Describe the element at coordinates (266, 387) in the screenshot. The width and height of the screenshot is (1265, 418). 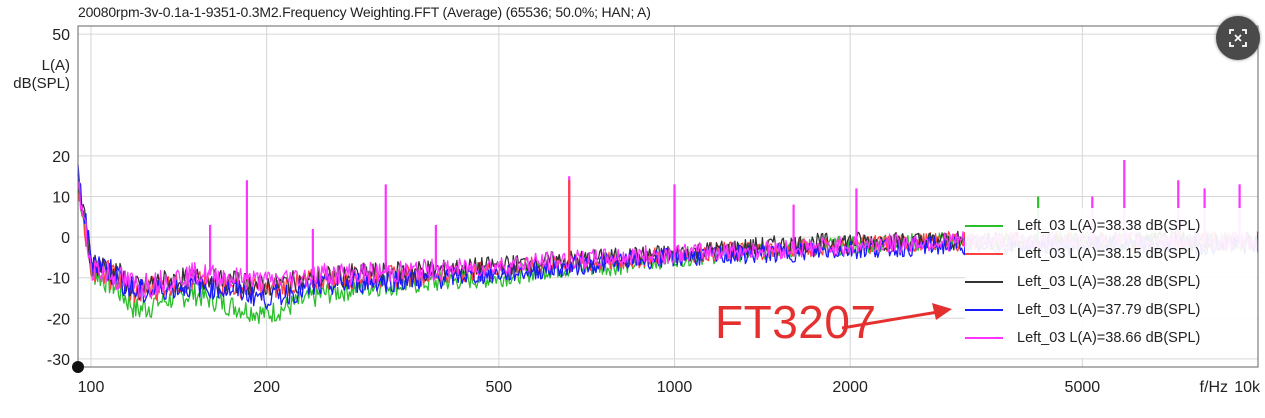
I see `x-tick-label: 200` at that location.